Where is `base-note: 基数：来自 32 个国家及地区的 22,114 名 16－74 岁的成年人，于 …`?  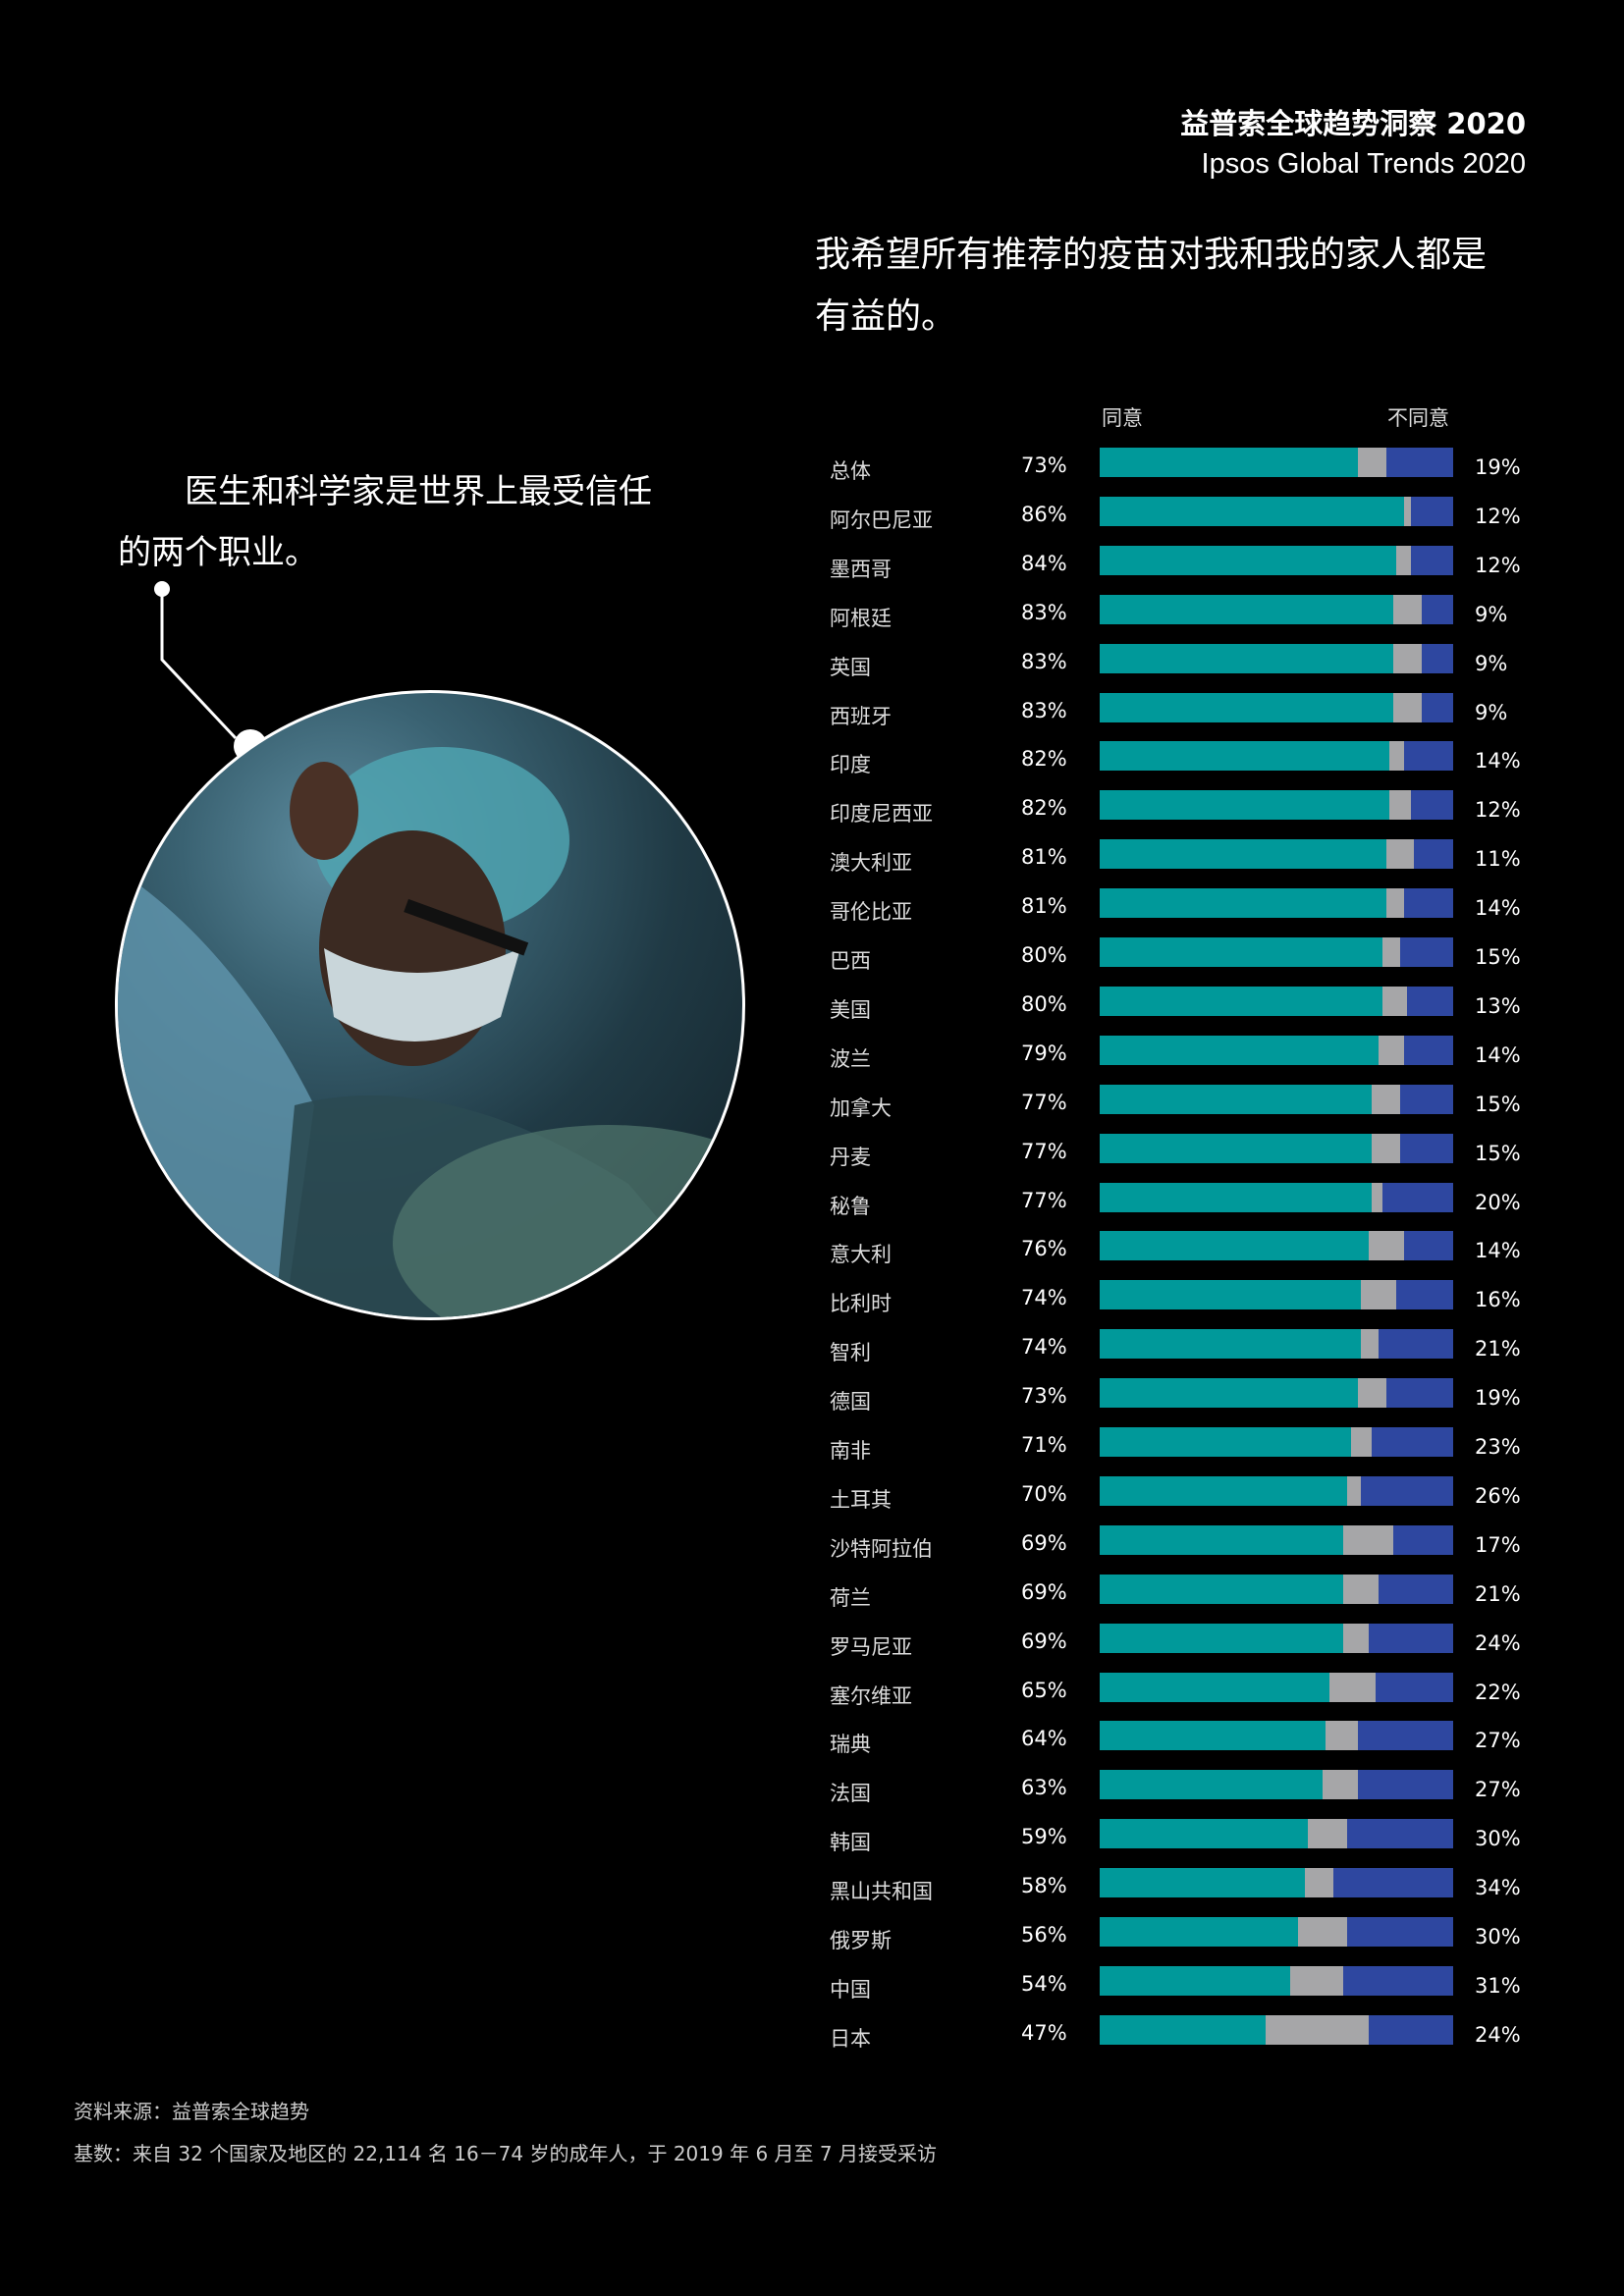 base-note: 基数：来自 32 个国家及地区的 22,114 名 16－74 岁的成年人，于 … is located at coordinates (505, 2153).